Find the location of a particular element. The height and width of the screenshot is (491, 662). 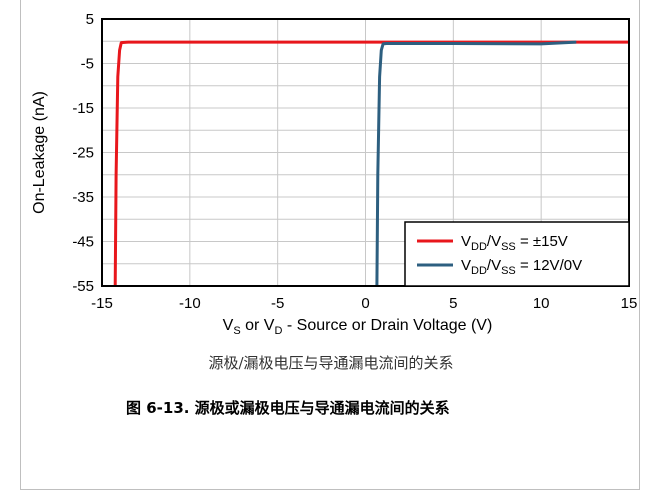

legend-box is located at coordinates (517, 254).